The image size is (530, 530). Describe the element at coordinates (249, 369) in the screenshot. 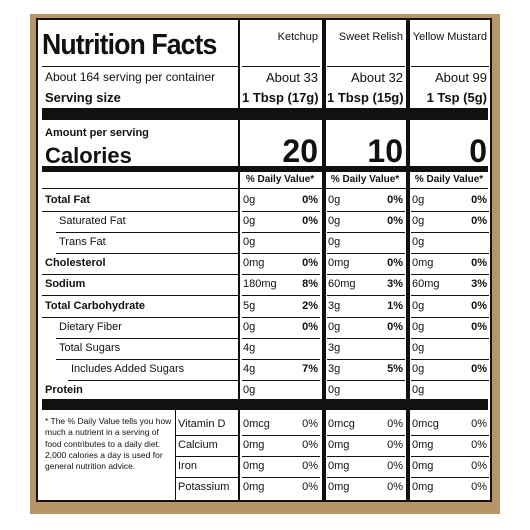

I see `amount: 4g` at that location.